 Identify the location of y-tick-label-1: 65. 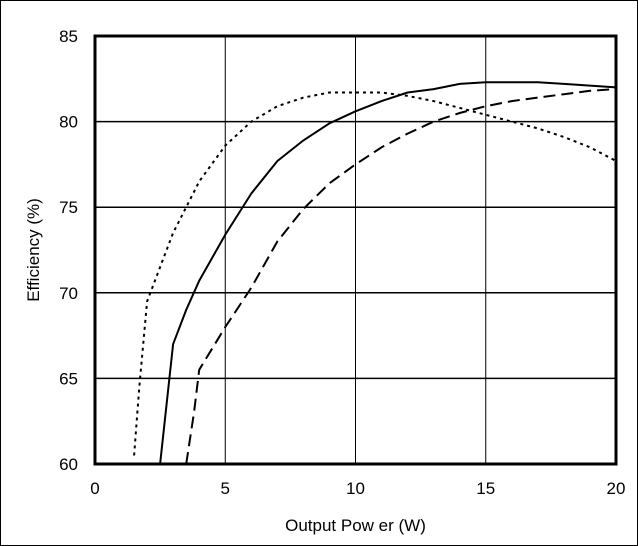
(68, 378).